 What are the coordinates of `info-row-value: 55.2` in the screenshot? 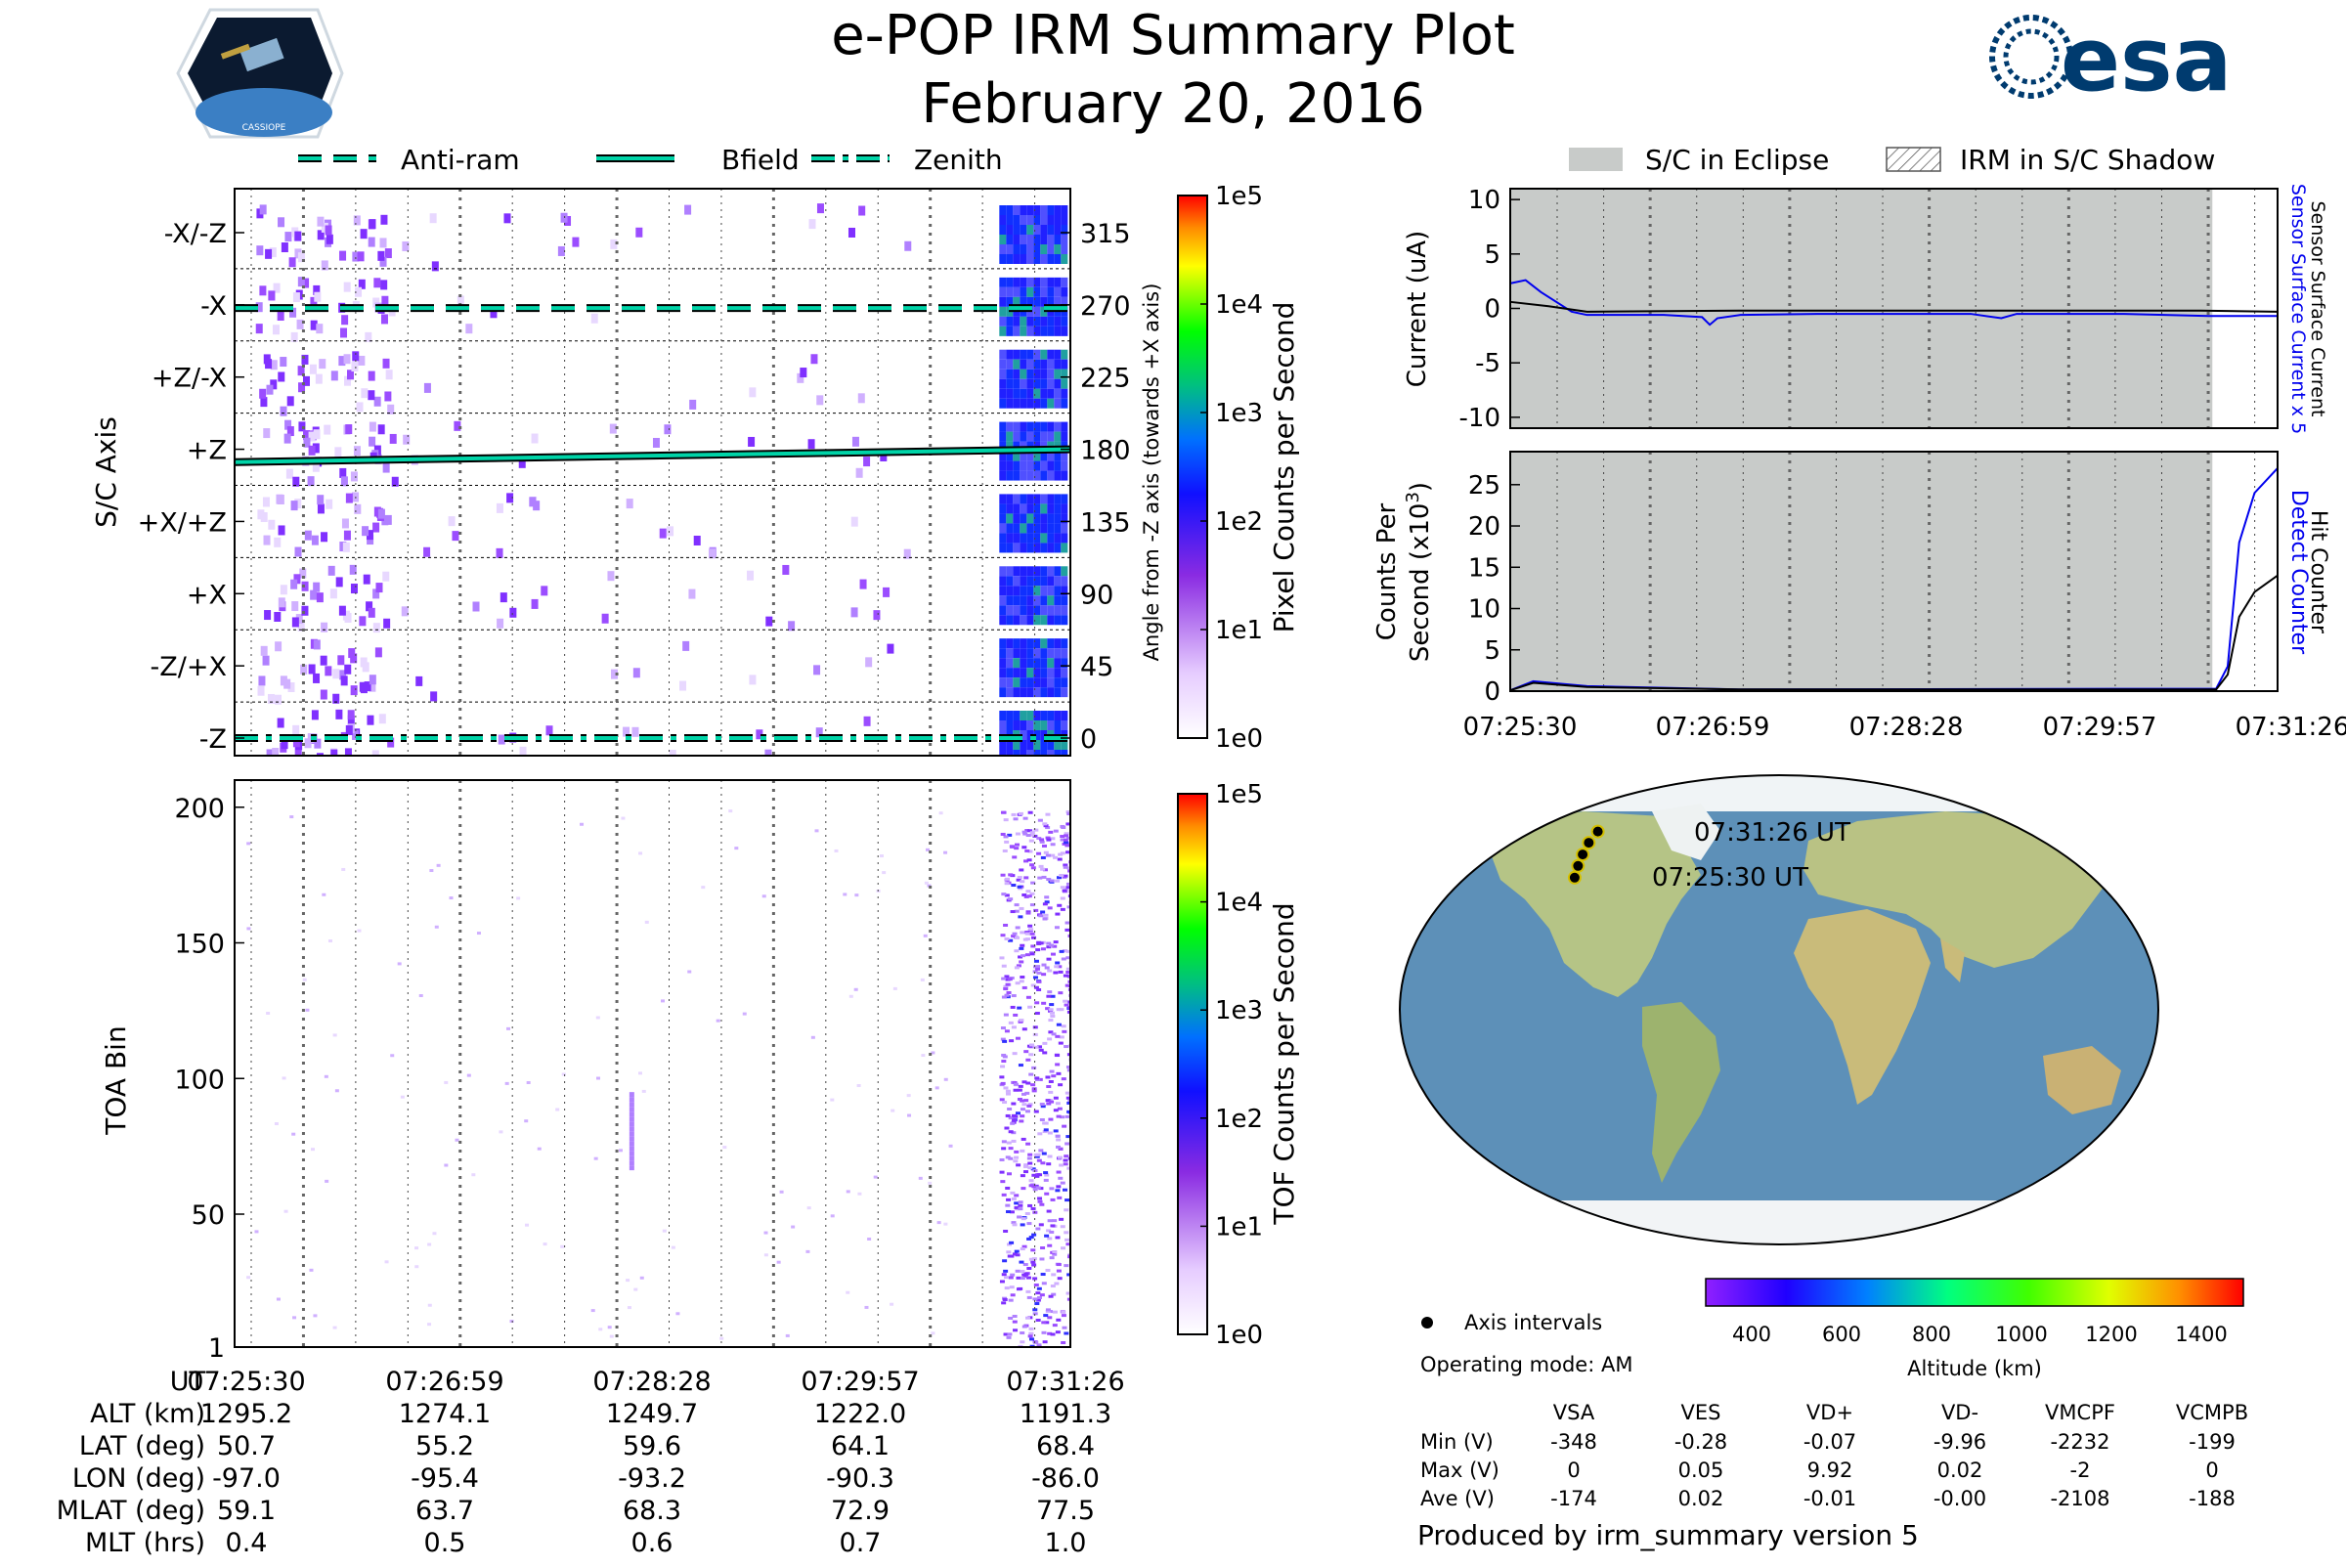 It's located at (444, 1446).